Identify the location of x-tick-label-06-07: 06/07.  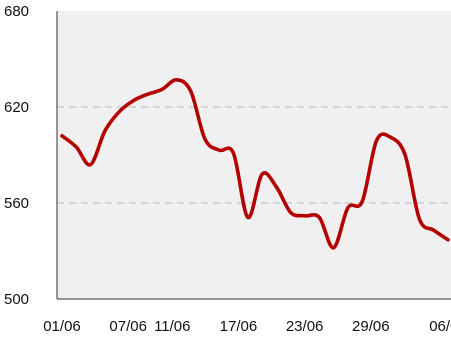
(440, 326).